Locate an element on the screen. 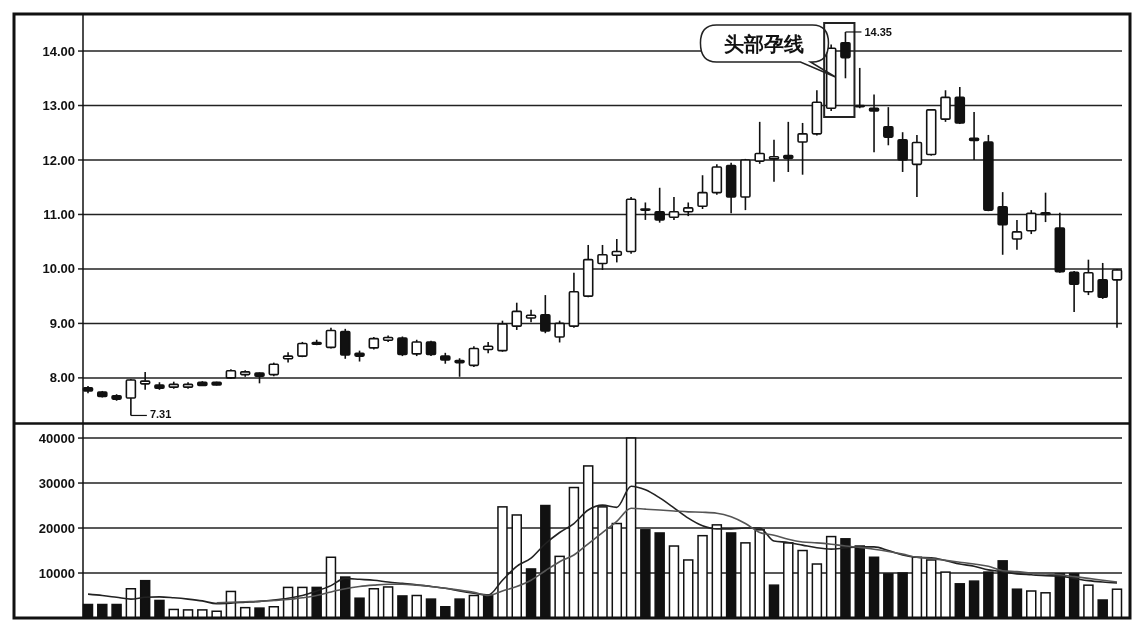  y-tick-label: 30000 is located at coordinates (56, 483).